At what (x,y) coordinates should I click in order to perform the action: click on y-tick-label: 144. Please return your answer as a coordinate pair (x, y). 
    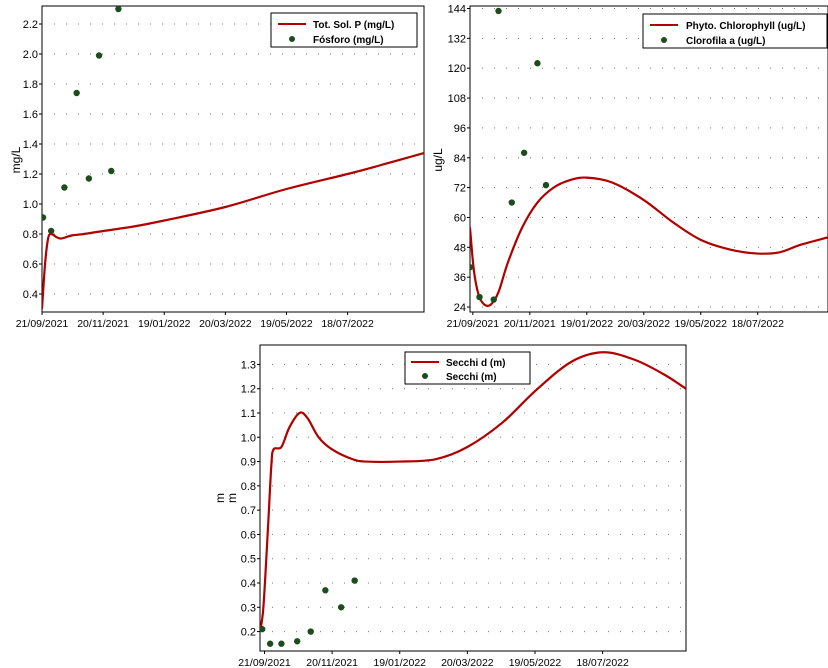
    Looking at the image, I should click on (457, 9).